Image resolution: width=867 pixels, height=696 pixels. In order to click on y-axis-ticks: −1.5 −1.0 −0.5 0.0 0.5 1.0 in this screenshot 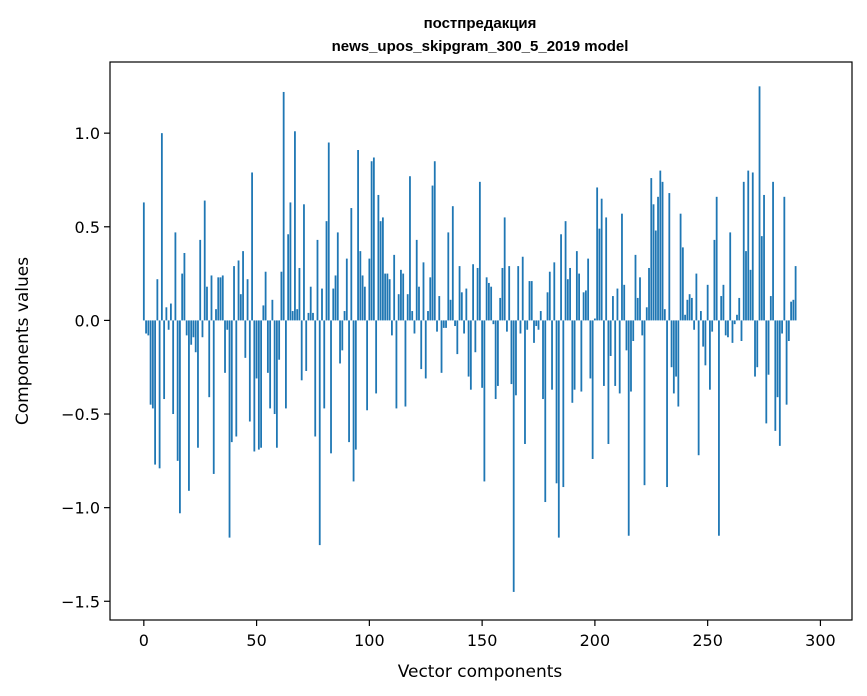, I will do `click(85, 367)`.